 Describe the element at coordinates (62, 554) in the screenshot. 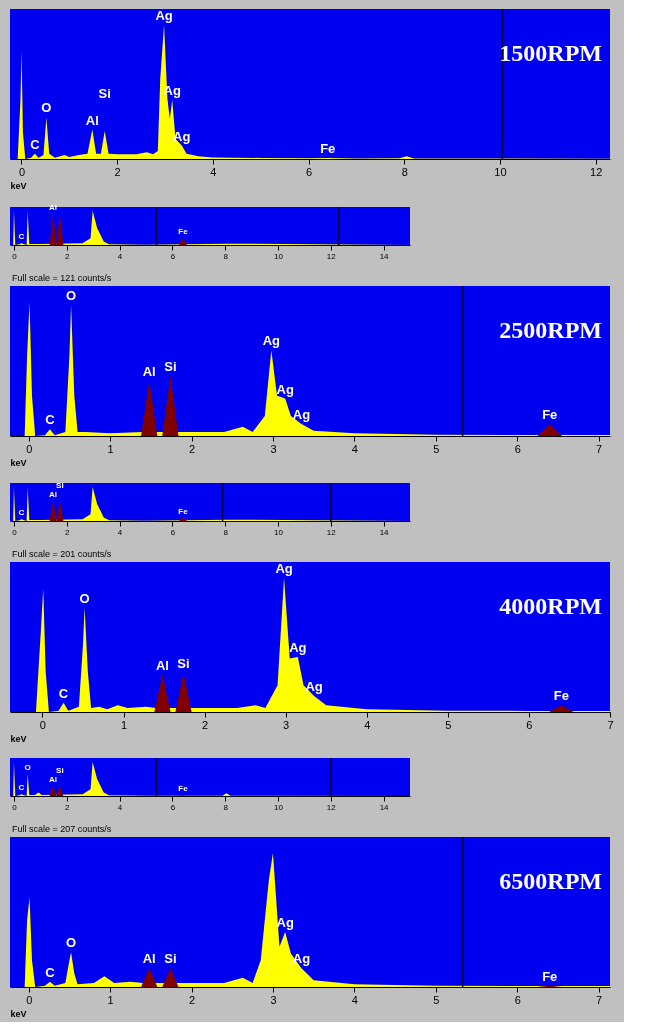

I see `text: Full scale = 201 counts/s` at that location.